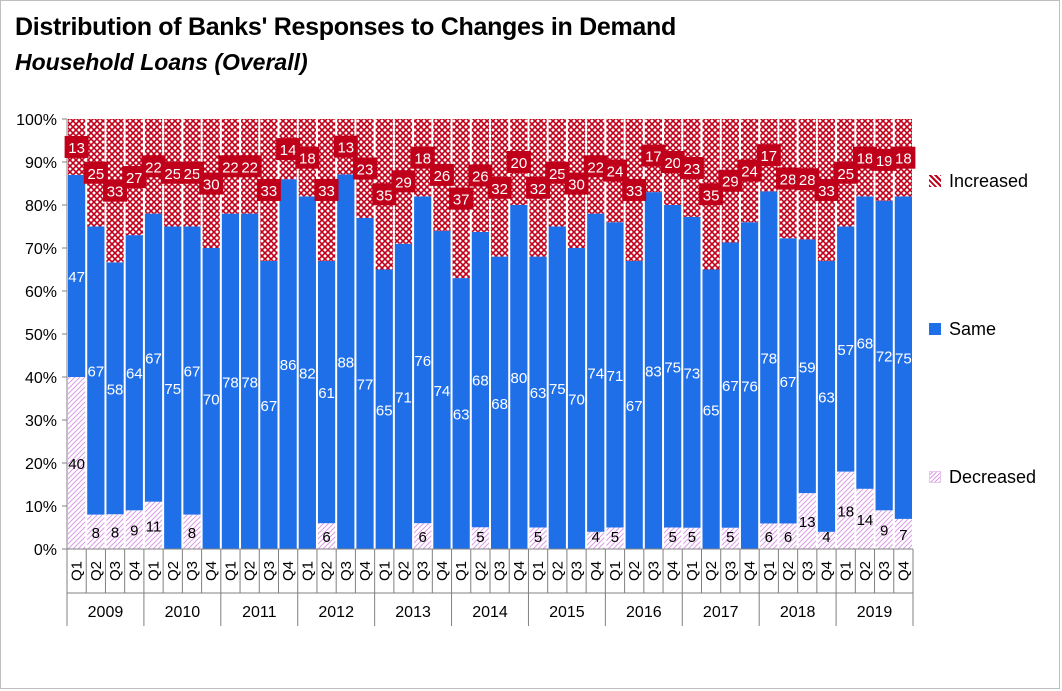 The image size is (1062, 691). I want to click on data-label-increased: 33, so click(269, 191).